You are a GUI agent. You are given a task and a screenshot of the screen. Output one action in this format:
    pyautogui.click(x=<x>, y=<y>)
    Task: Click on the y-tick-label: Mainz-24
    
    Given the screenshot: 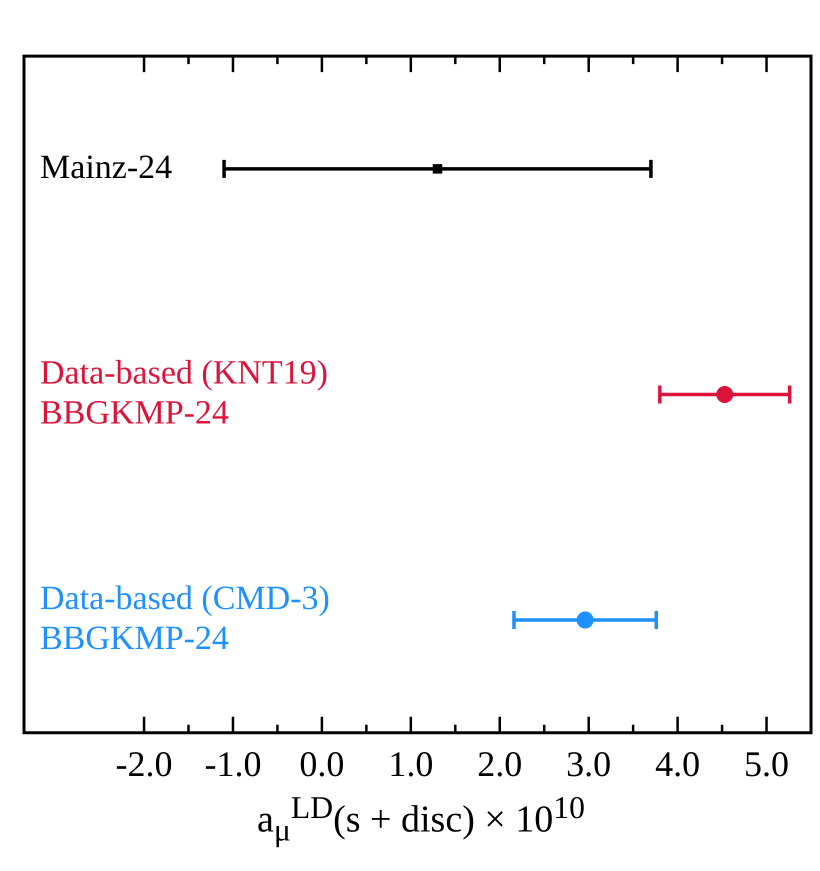 What is the action you would take?
    pyautogui.click(x=106, y=167)
    